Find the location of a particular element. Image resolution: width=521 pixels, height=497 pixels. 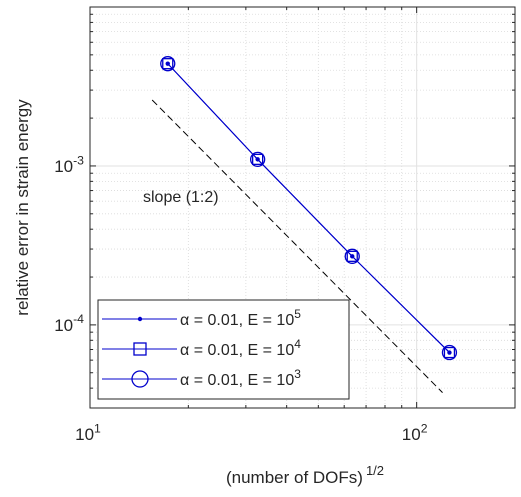

y-axis-label: relative error in strain energy is located at coordinates (22, 207).